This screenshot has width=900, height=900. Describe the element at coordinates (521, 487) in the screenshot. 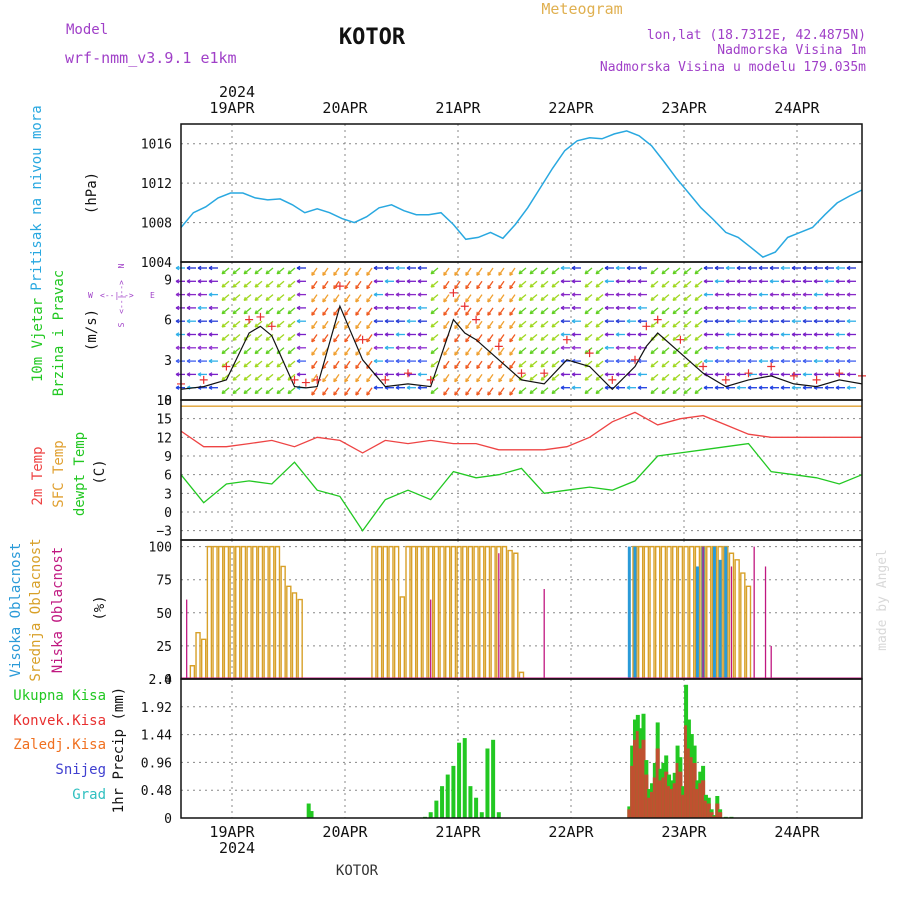

I see `dewpoint-line` at that location.